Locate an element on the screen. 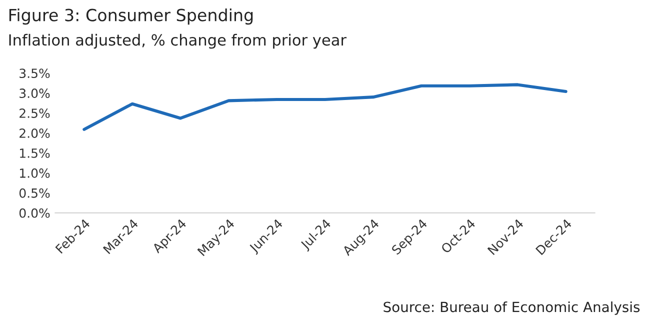 This screenshot has width=650, height=325. y-tick-label: 2.0% is located at coordinates (35, 133).